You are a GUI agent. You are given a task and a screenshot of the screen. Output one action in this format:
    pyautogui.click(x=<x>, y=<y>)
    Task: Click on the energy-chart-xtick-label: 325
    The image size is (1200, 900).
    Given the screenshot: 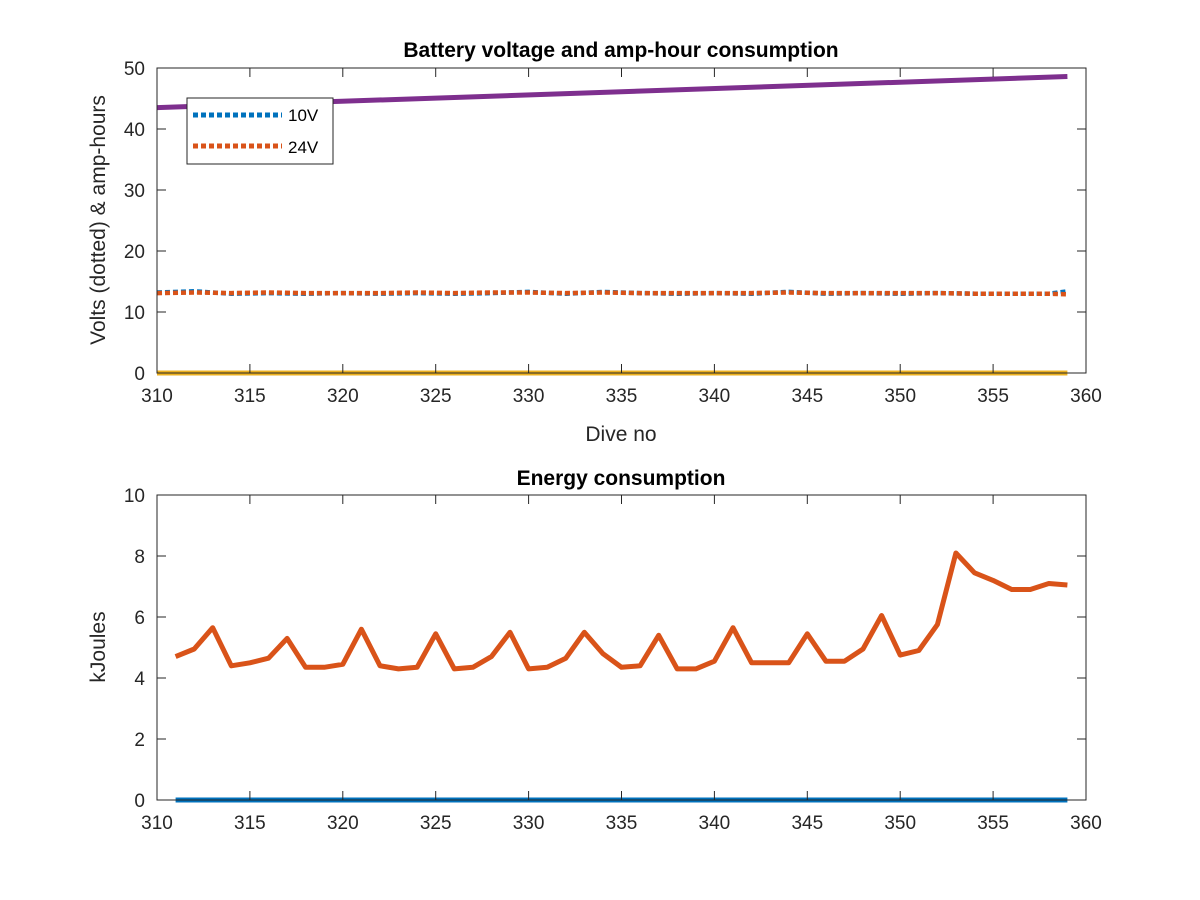 What is the action you would take?
    pyautogui.click(x=436, y=823)
    